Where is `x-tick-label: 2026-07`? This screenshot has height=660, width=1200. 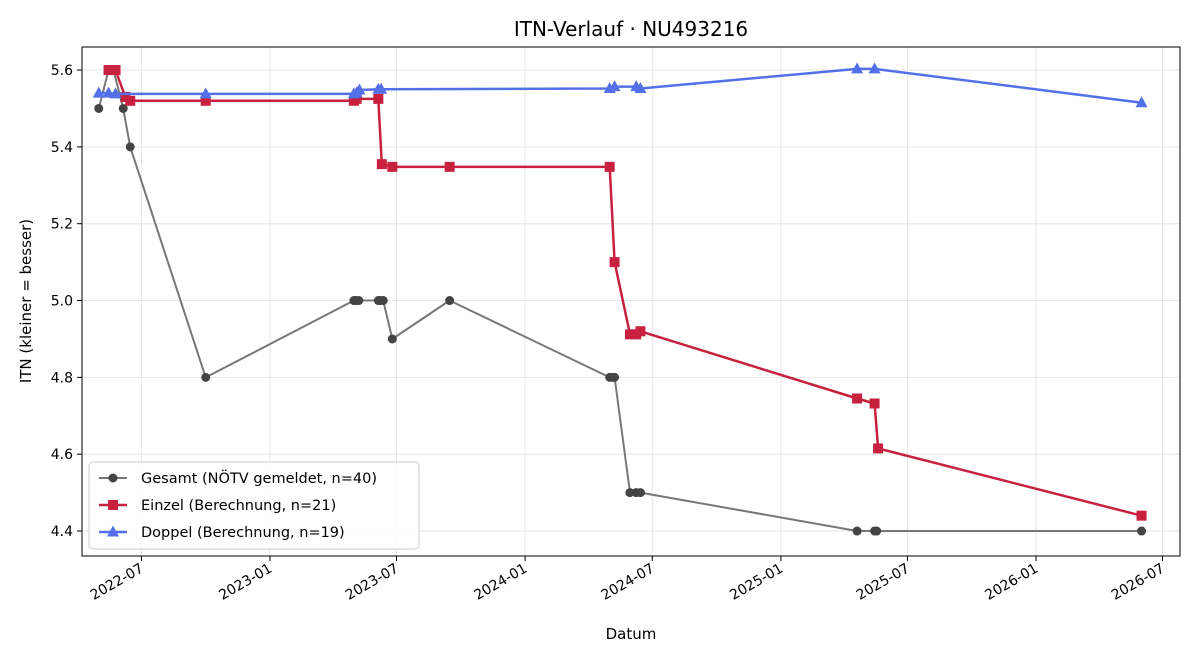
x-tick-label: 2026-07 is located at coordinates (1138, 582).